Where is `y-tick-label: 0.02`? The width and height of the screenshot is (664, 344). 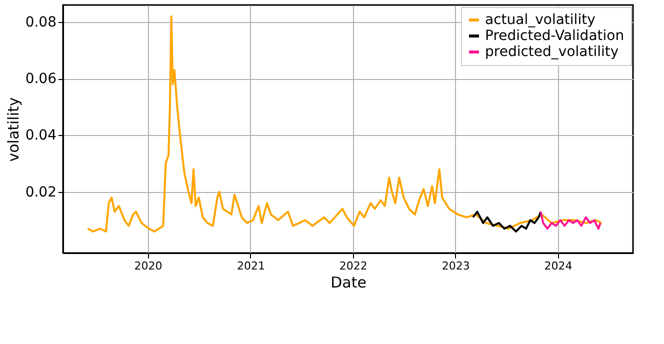
y-tick-label: 0.02 is located at coordinates (40, 192).